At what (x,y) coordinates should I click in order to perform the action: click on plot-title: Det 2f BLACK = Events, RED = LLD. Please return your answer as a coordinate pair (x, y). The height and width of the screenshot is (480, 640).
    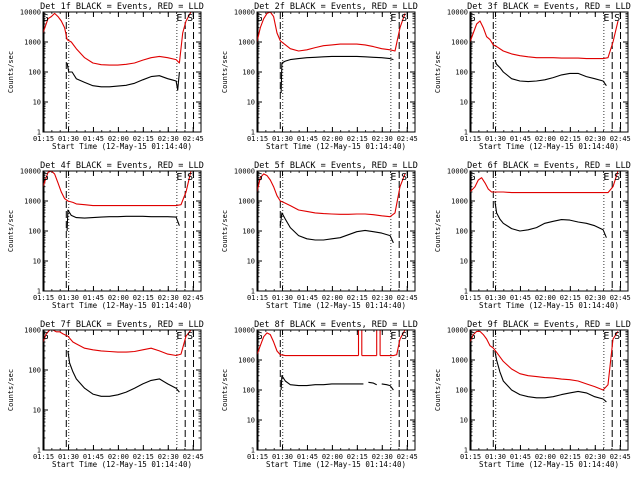
    Looking at the image, I should click on (336, 7).